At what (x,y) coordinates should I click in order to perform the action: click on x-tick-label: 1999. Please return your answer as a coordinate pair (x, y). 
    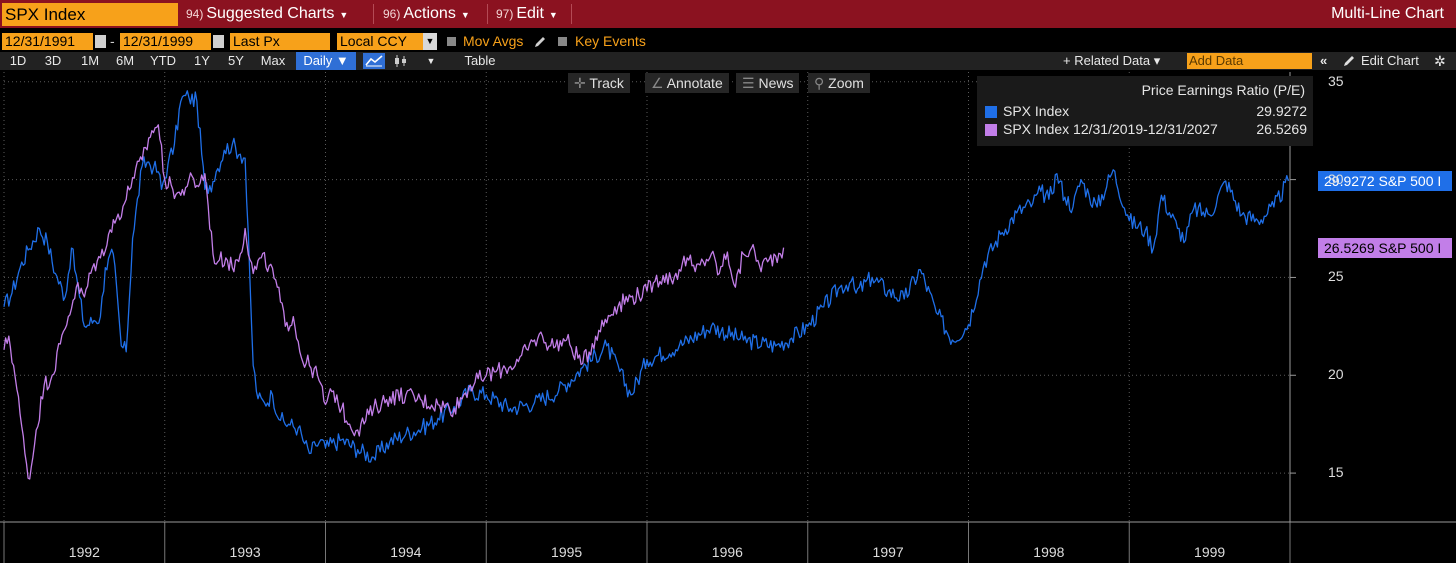
    Looking at the image, I should click on (1210, 552).